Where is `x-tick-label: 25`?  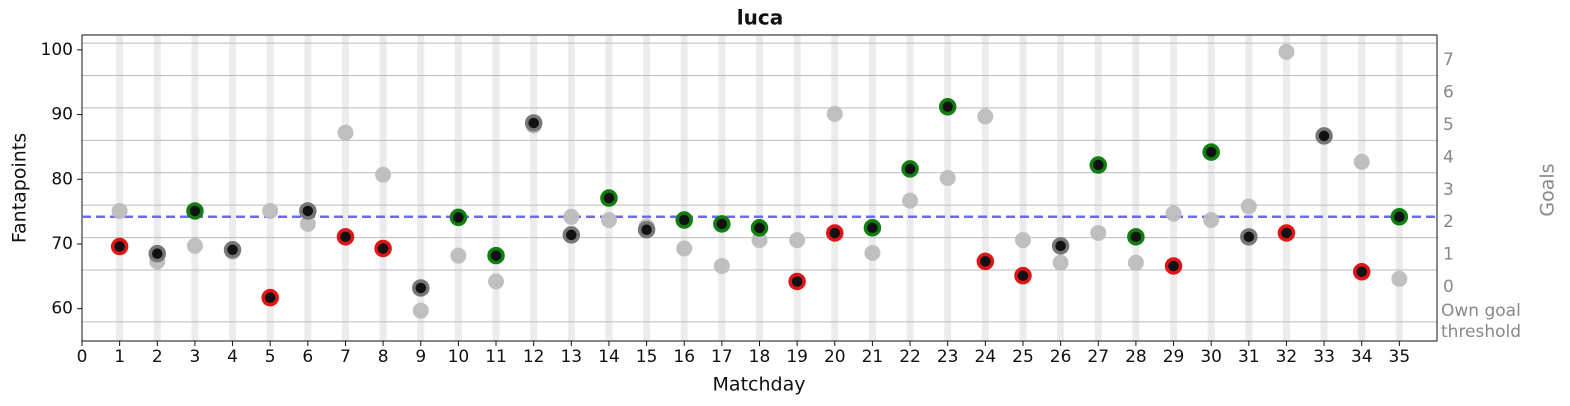 x-tick-label: 25 is located at coordinates (1023, 357).